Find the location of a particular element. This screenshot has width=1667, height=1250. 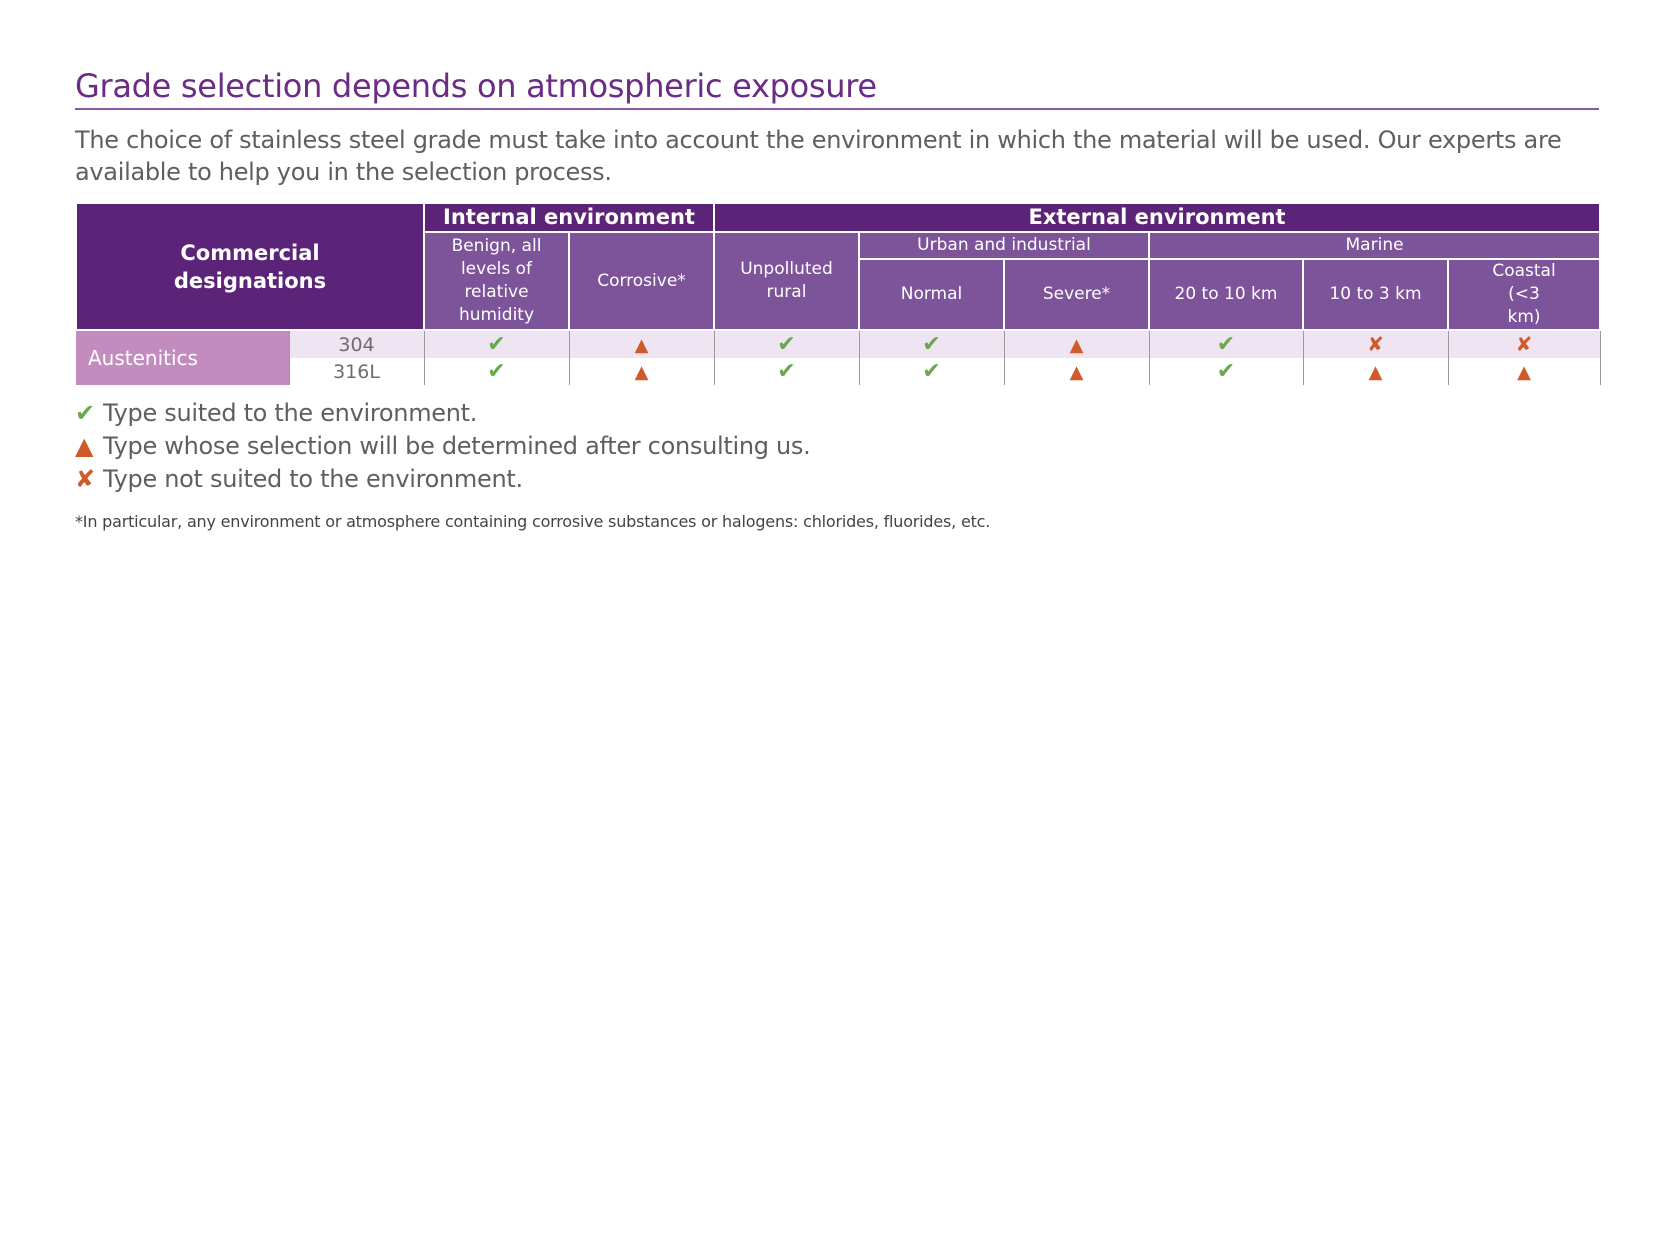

col-marine-coastal: Coastal (<3 km) is located at coordinates (1524, 294).